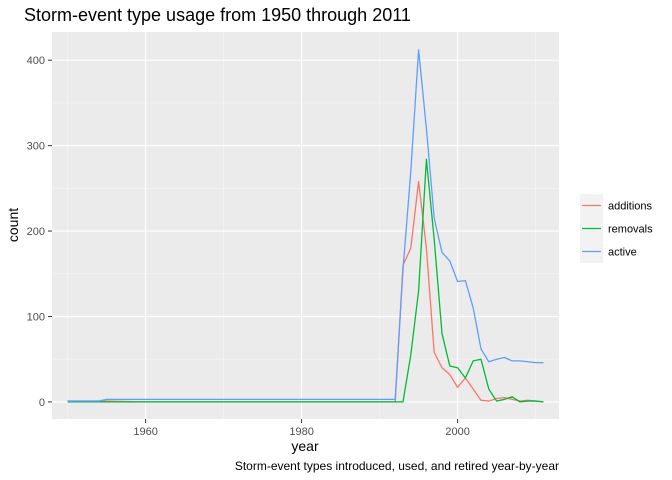  I want to click on x-axis-title: year, so click(305, 446).